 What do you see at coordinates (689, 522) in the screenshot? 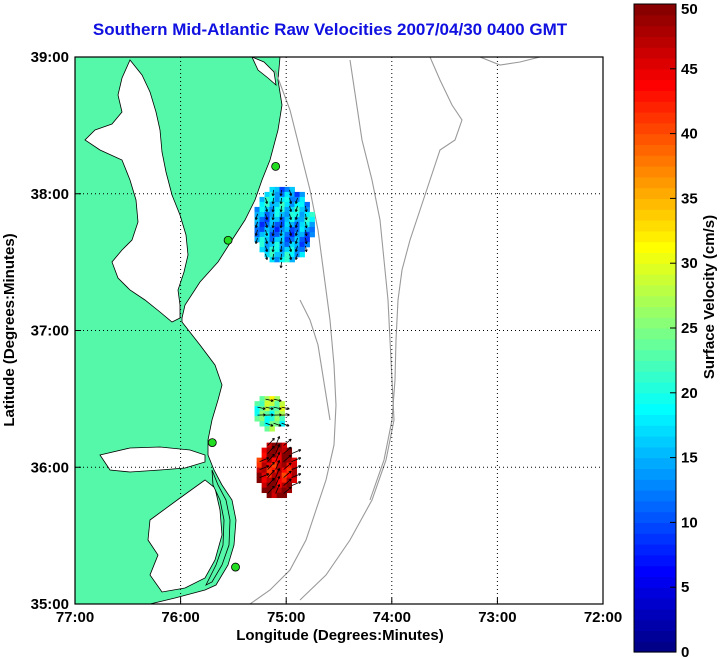
I see `colorbar-tick-label: 10` at bounding box center [689, 522].